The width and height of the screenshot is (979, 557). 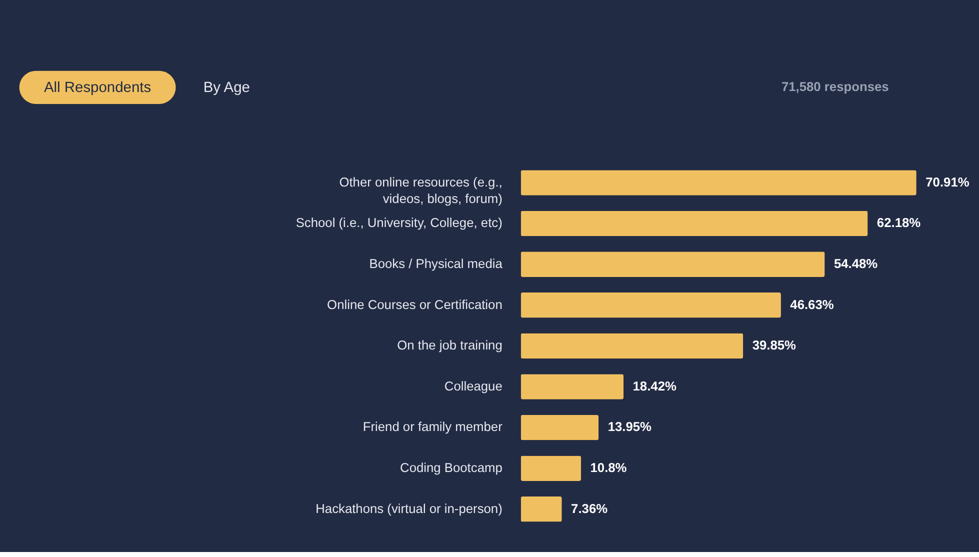 I want to click on text: By Age, so click(x=226, y=88).